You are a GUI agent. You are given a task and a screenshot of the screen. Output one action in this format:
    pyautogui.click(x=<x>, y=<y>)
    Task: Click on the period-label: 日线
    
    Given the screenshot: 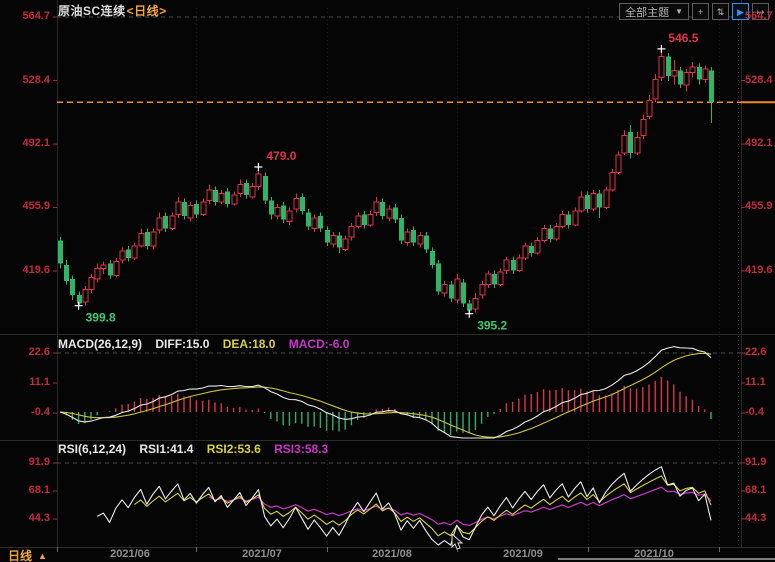 What is the action you would take?
    pyautogui.click(x=20, y=555)
    